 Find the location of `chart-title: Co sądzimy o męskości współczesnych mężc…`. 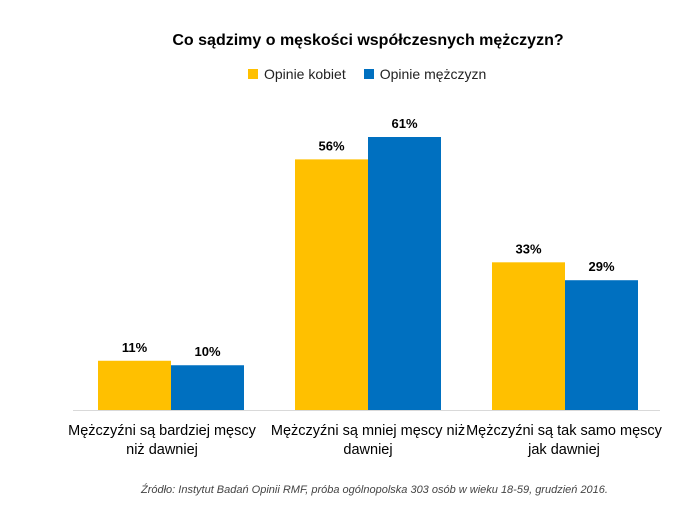

chart-title: Co sądzimy o męskości współczesnych mężc… is located at coordinates (368, 40).